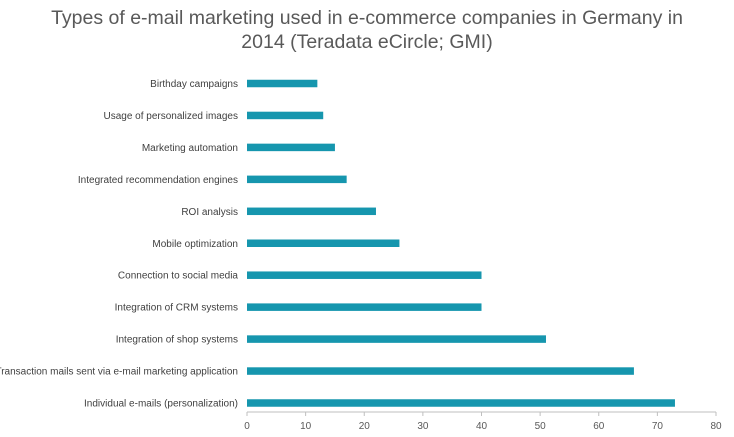  Describe the element at coordinates (367, 42) in the screenshot. I see `chart-title-line-2: 2014 (Teradata eCircle; GMI)` at that location.